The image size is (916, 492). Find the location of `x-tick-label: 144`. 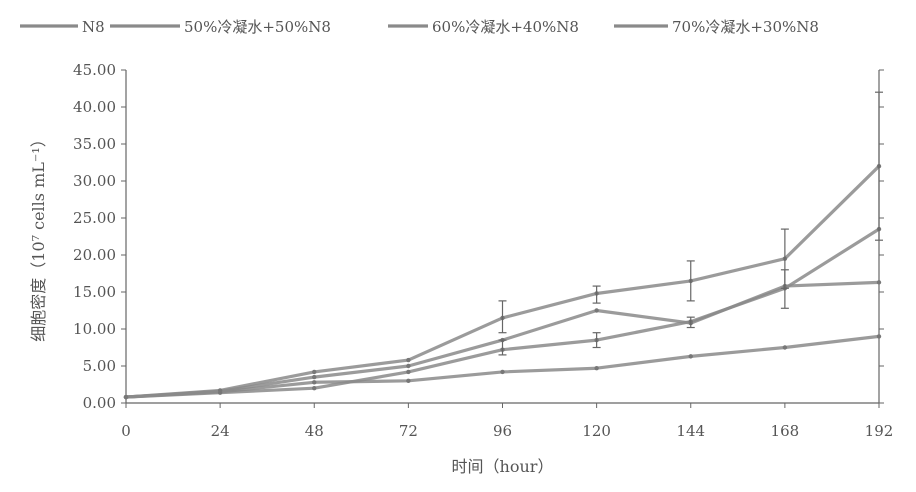

x-tick-label: 144 is located at coordinates (690, 431).